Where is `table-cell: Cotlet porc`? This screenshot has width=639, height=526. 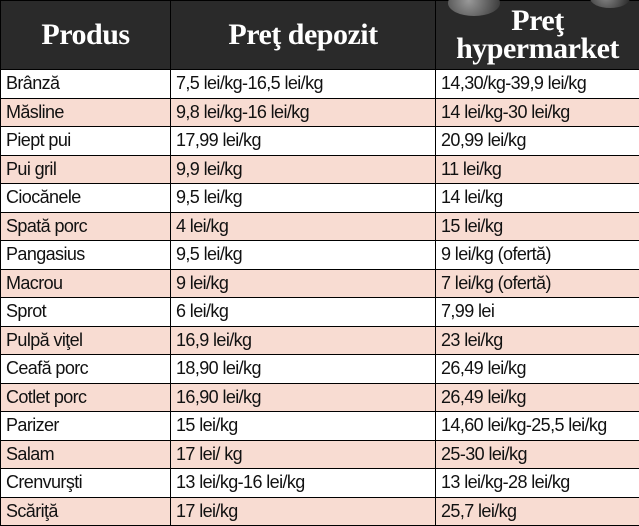 table-cell: Cotlet porc is located at coordinates (86, 397).